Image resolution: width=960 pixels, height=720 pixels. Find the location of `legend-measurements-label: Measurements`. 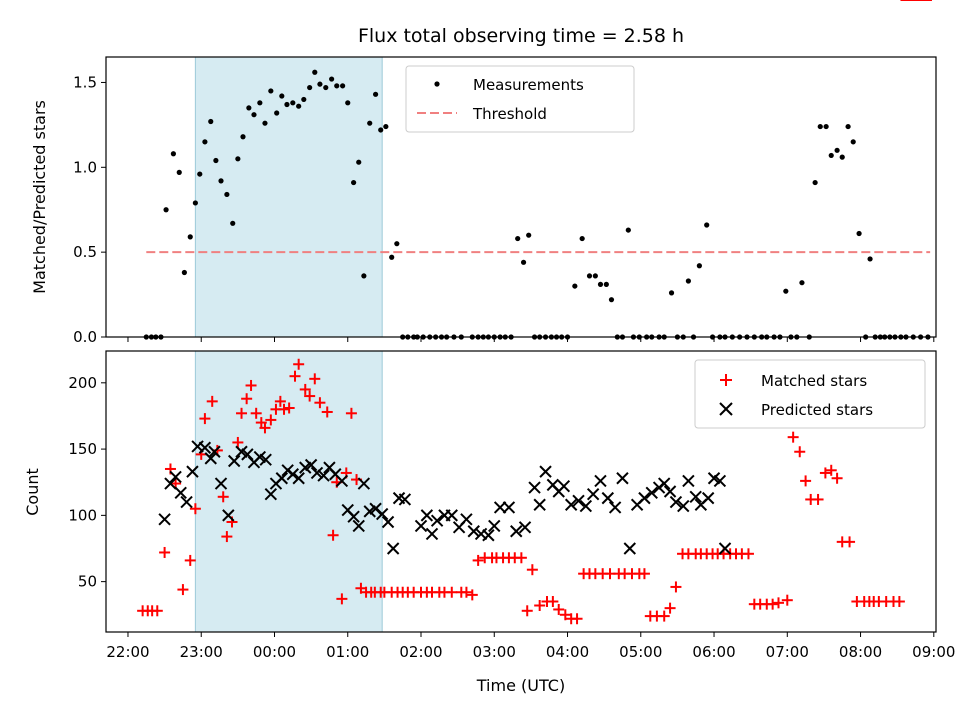

legend-measurements-label: Measurements is located at coordinates (528, 85).